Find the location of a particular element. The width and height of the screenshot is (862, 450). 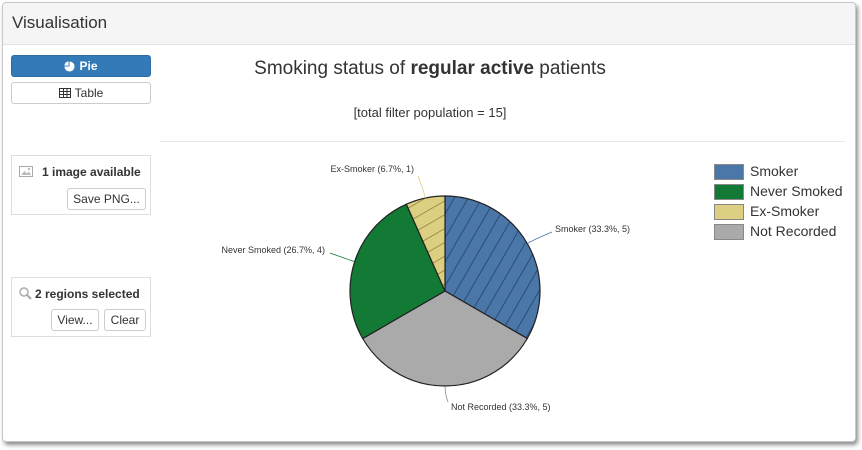

pie-label-smoker: Smoker (33.3%, 5) is located at coordinates (592, 229).